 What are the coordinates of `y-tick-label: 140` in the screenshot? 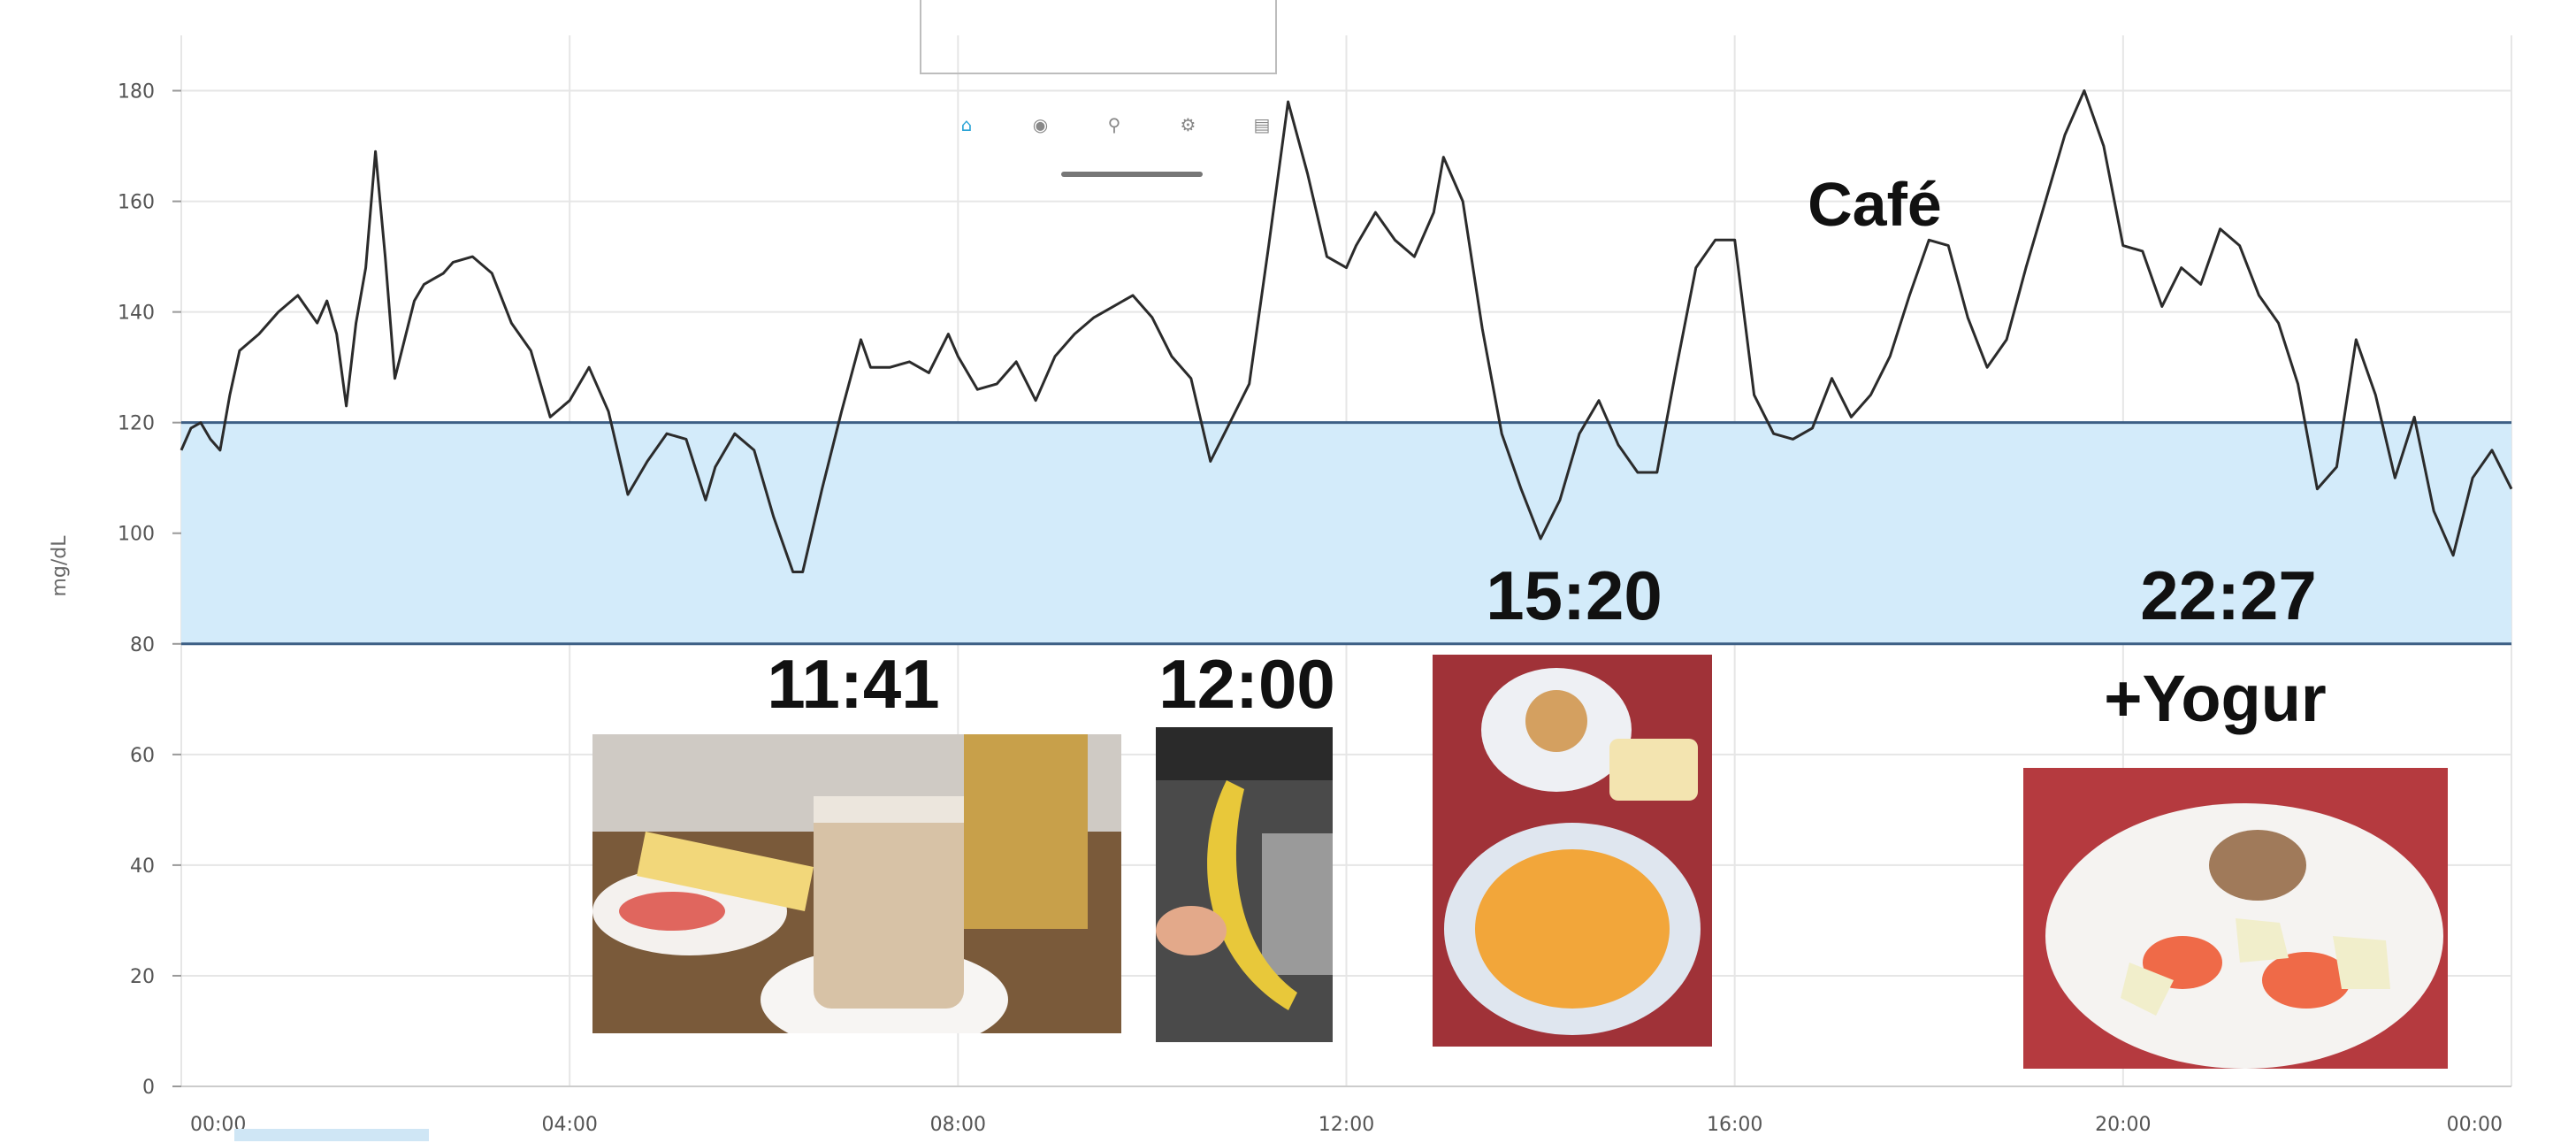 It's located at (137, 314).